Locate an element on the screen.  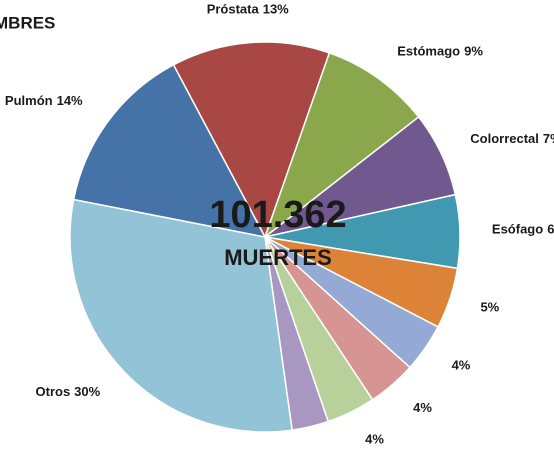
category-label: Colorrectal is located at coordinates (504, 139).